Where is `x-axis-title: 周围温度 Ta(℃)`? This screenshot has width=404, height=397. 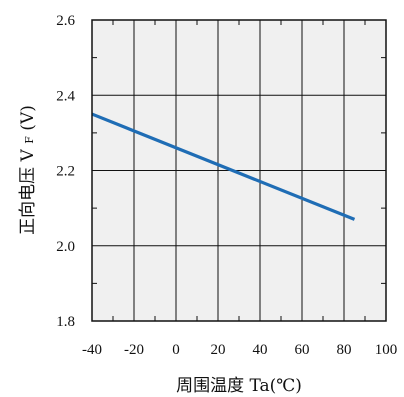 x-axis-title: 周围温度 Ta(℃) is located at coordinates (239, 386).